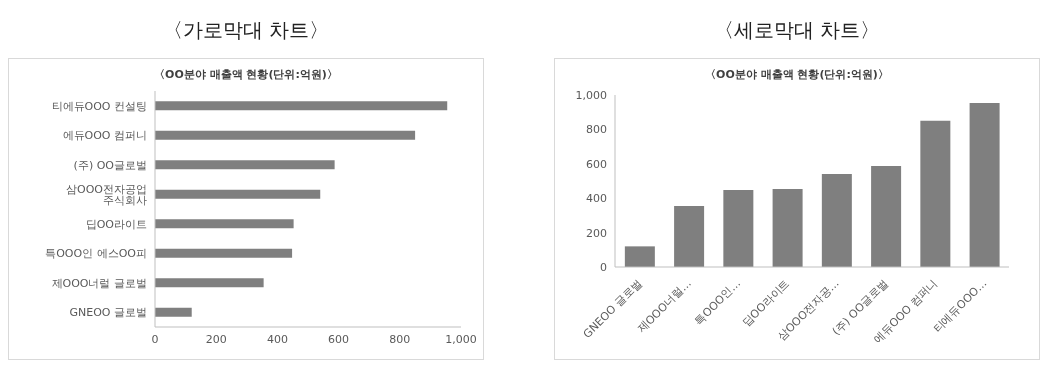 The image size is (1046, 378). Describe the element at coordinates (99, 283) in the screenshot. I see `y-tick-label: 제OOO너럴 글로벌` at that location.